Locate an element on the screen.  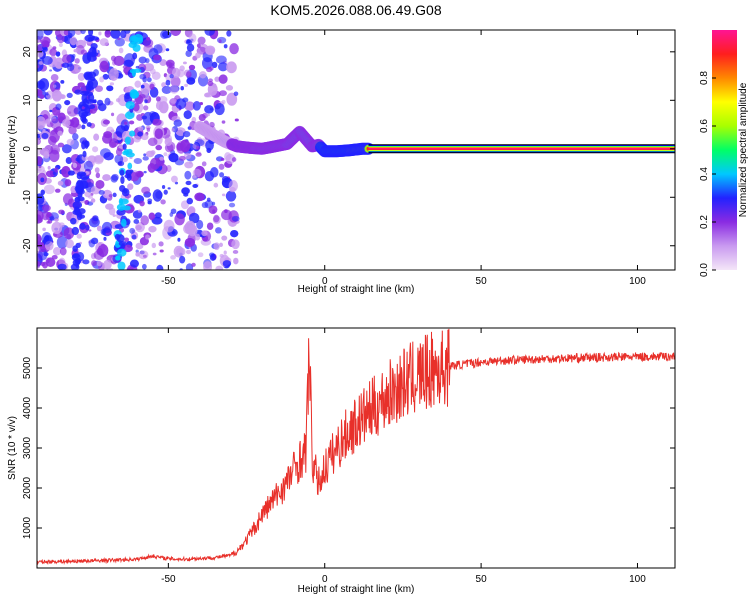
colorbar-tick-label: 0.8 is located at coordinates (704, 78).